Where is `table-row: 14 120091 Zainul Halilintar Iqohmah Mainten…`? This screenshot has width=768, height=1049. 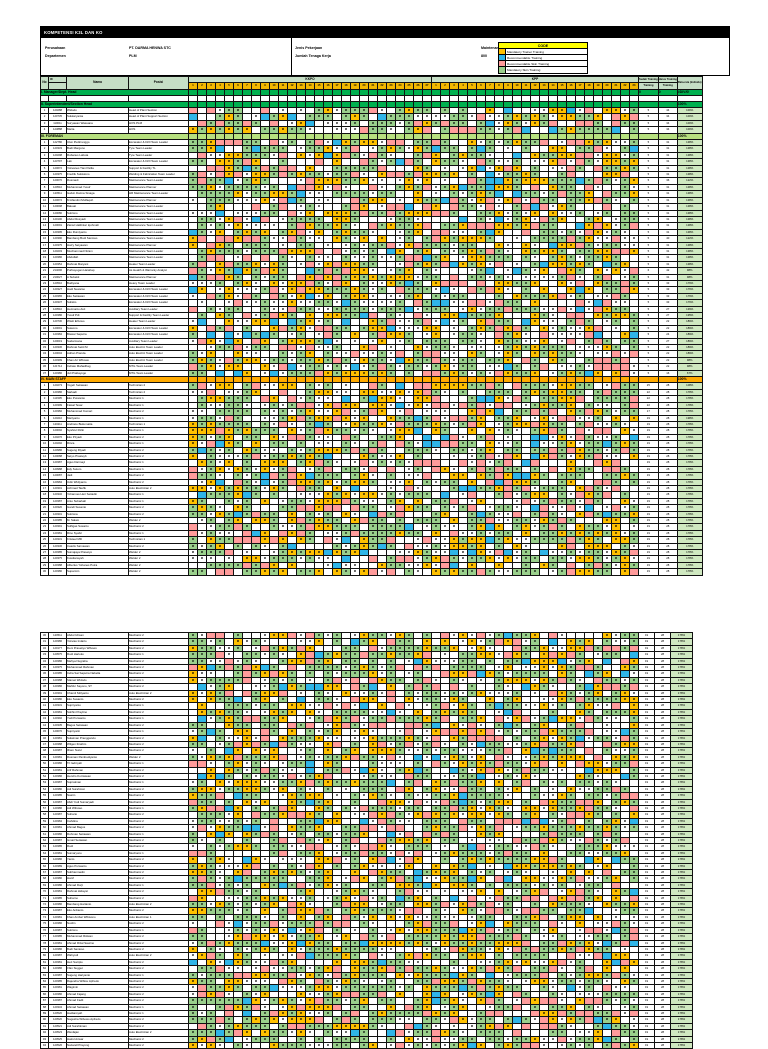
table-row: 14 120091 Zainul Halilintar Iqohmah Mainten… is located at coordinates (371, 226).